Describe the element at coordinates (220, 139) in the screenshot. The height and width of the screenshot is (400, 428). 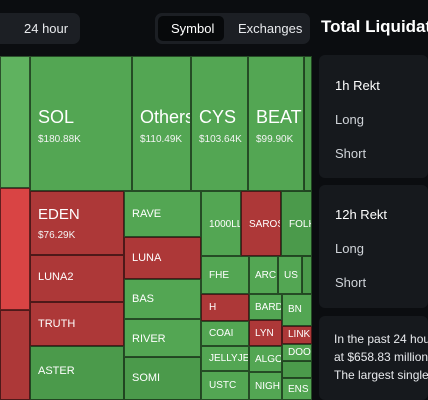
I see `tile-value: $103.64K` at that location.